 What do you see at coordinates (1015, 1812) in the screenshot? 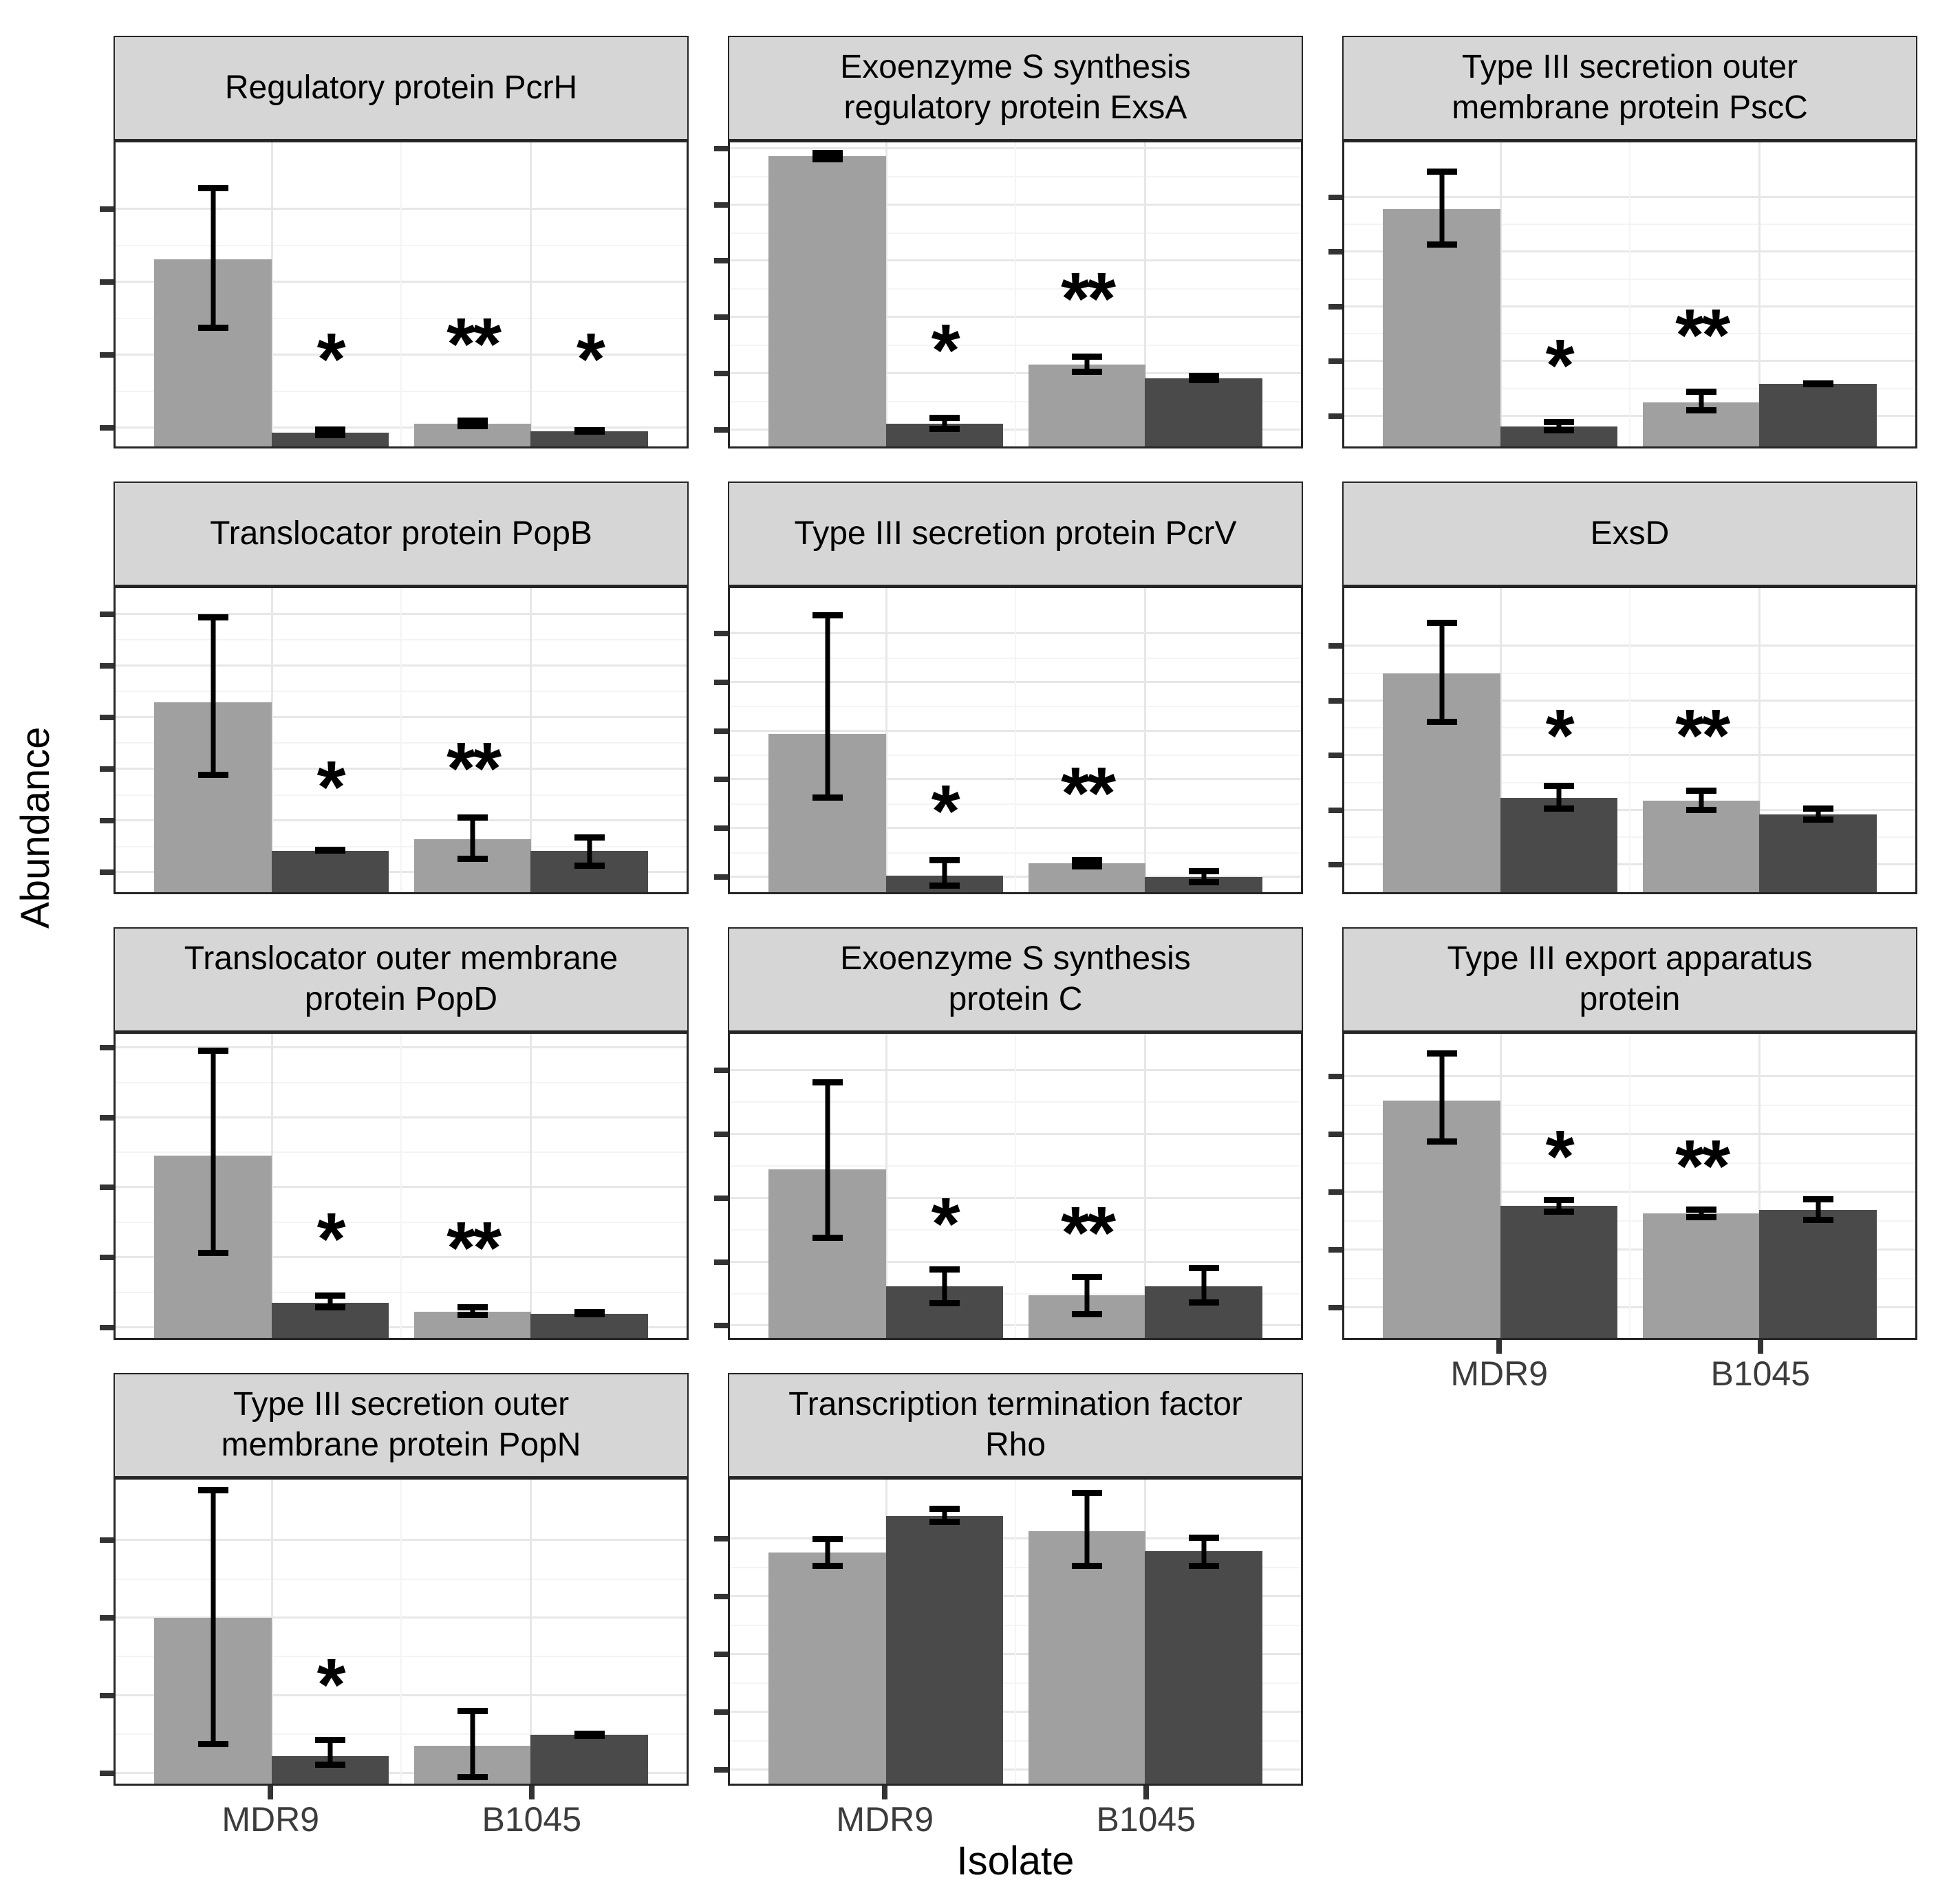
I see `x-axis: MDR9 B1045` at bounding box center [1015, 1812].